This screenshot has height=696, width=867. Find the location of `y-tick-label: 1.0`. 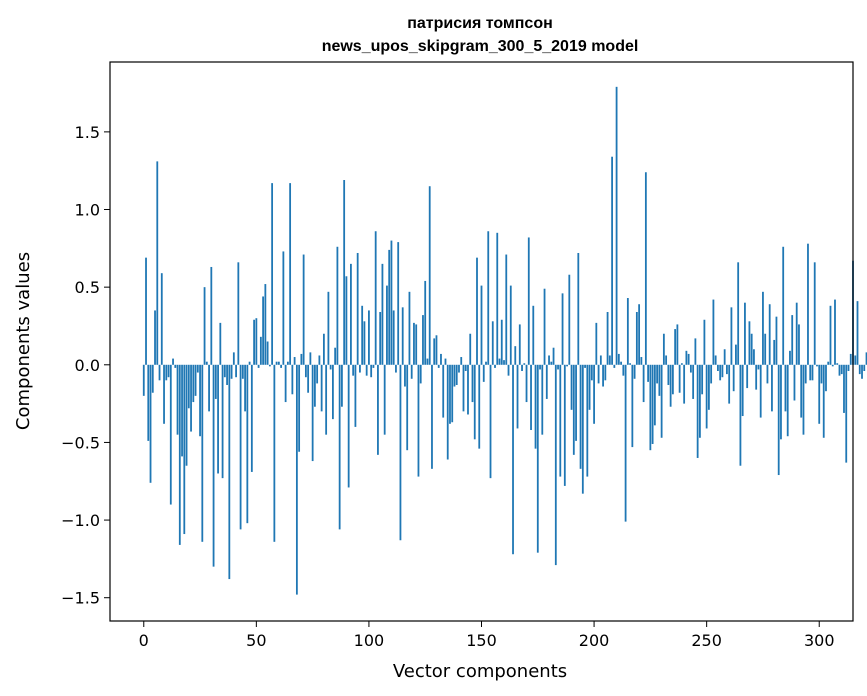

y-tick-label: 1.0 is located at coordinates (87, 210).